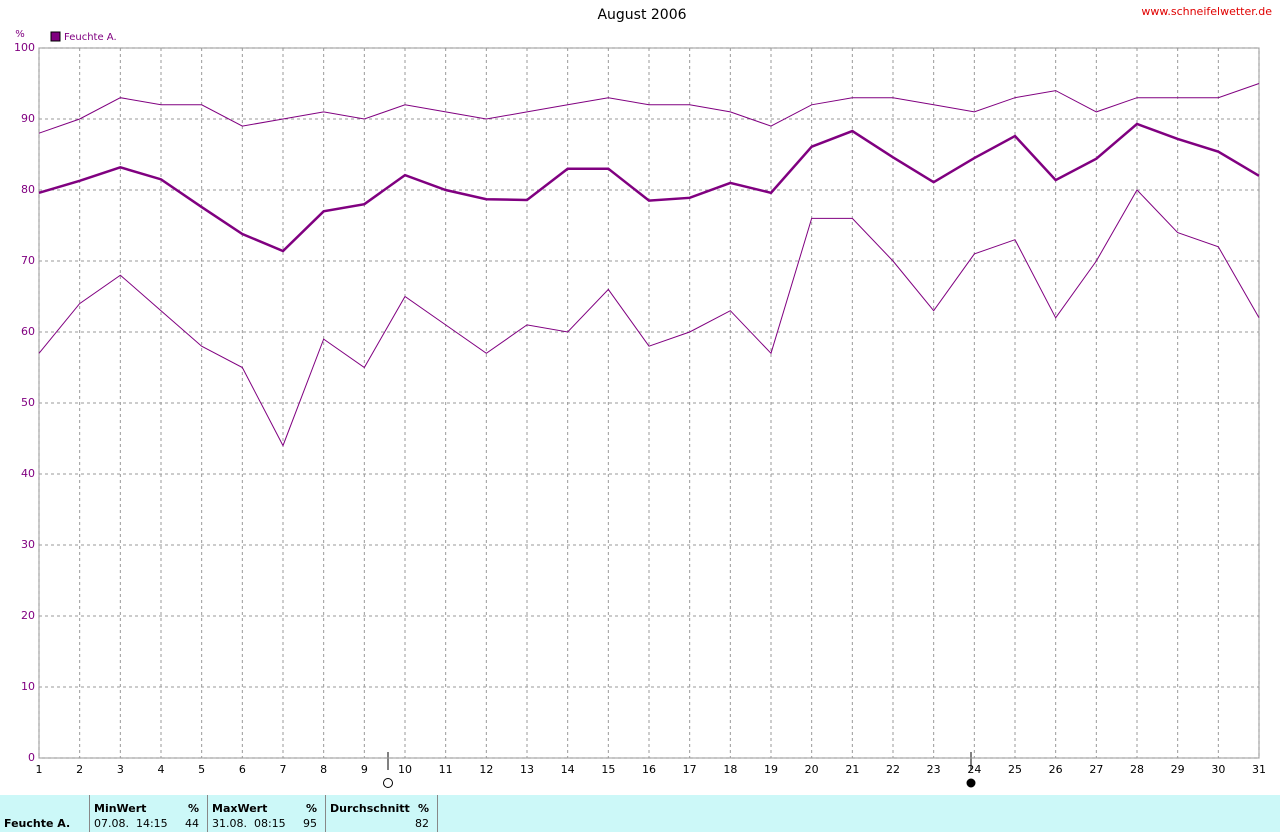 Image resolution: width=1280 pixels, height=832 pixels. What do you see at coordinates (242, 769) in the screenshot?
I see `x-tick-label: 6` at bounding box center [242, 769].